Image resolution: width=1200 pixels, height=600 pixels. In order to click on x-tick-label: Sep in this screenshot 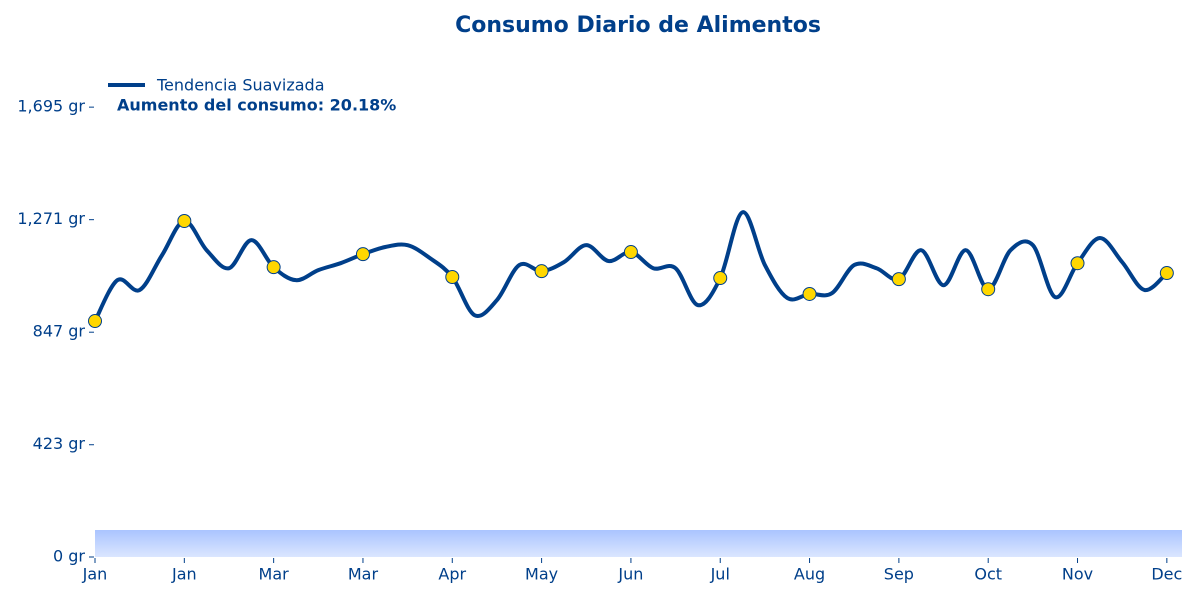, I will do `click(899, 574)`.